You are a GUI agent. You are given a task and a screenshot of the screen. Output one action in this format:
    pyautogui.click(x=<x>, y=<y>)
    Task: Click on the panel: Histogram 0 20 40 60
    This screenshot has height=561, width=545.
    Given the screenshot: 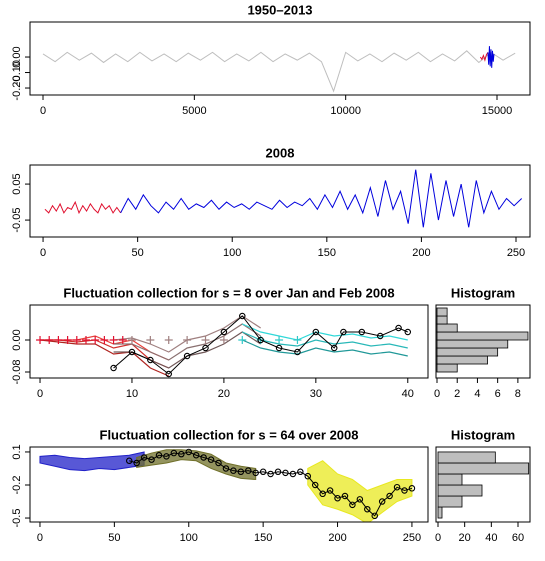 What is the action you would take?
    pyautogui.click(x=483, y=485)
    